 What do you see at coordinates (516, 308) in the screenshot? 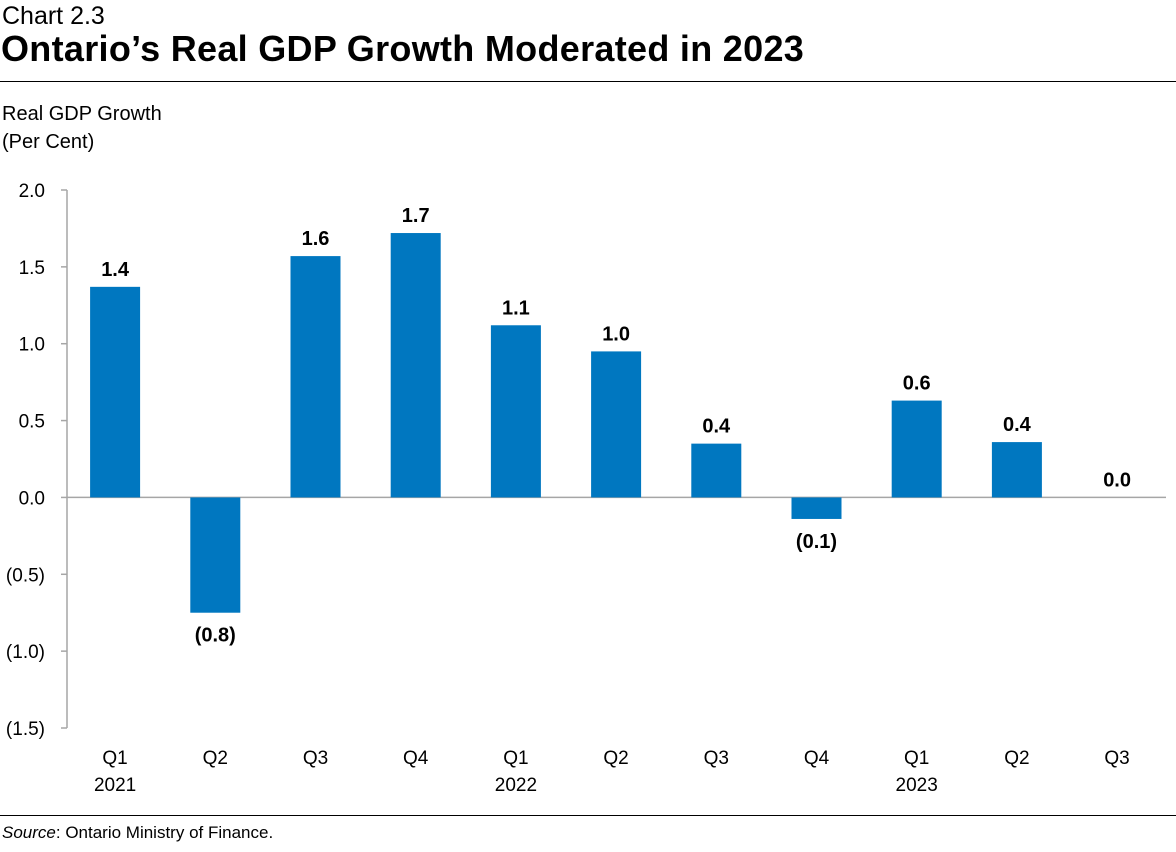
I see `data-label: 1.1` at bounding box center [516, 308].